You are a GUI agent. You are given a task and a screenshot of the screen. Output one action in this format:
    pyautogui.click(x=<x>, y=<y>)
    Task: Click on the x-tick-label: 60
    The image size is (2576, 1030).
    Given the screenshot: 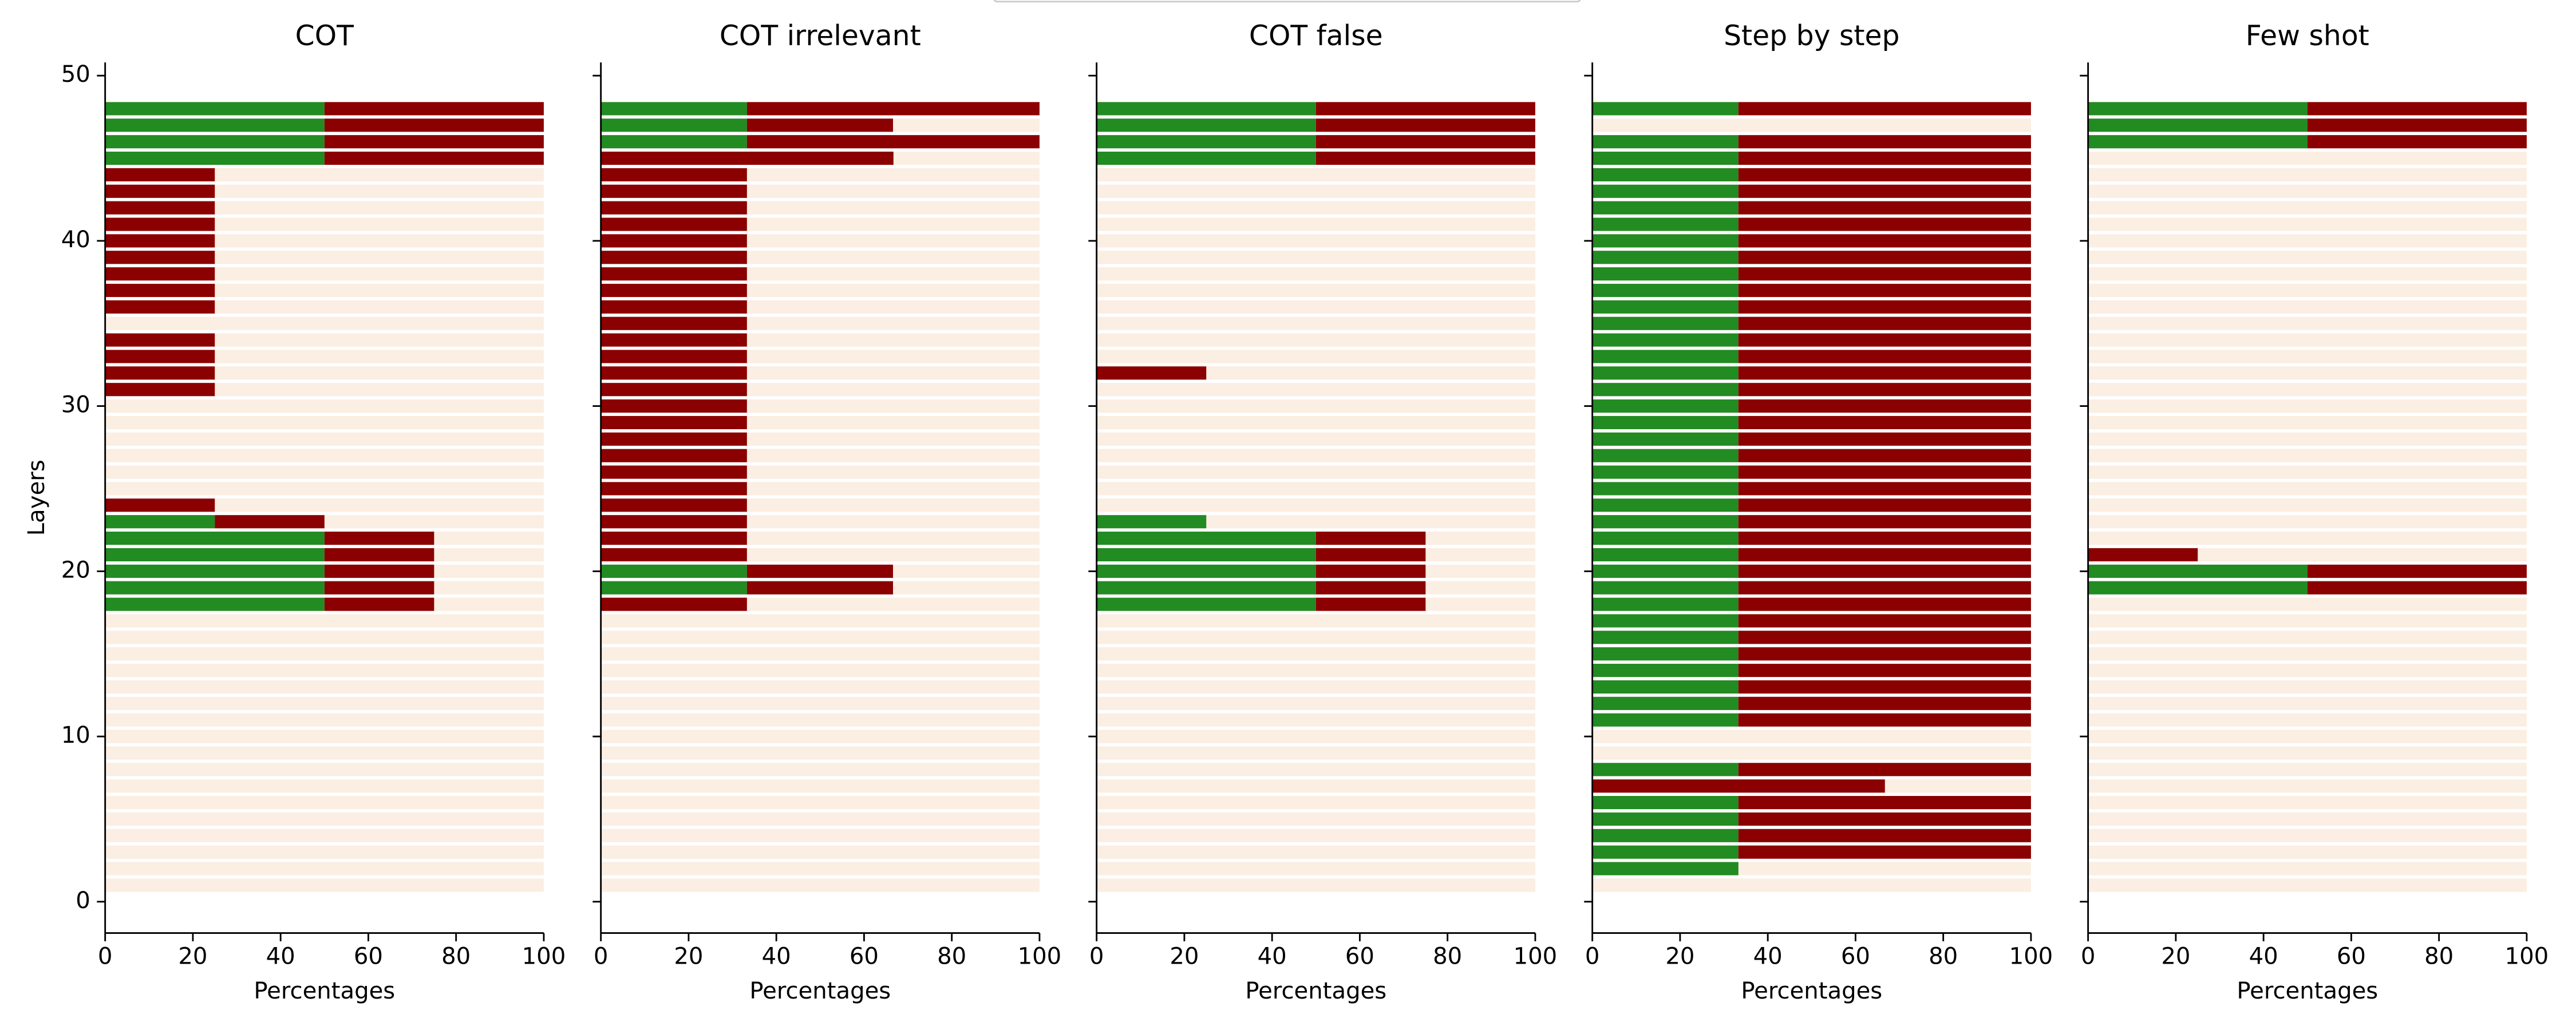 What is the action you would take?
    pyautogui.click(x=368, y=957)
    